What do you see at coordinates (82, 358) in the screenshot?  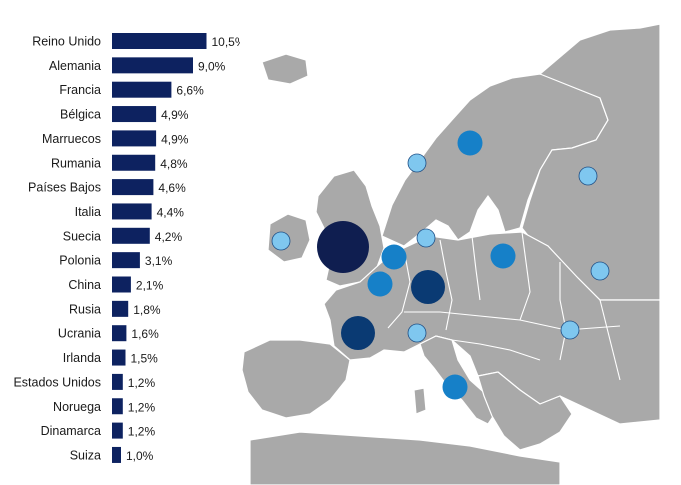 I see `category-label: Irlanda` at bounding box center [82, 358].